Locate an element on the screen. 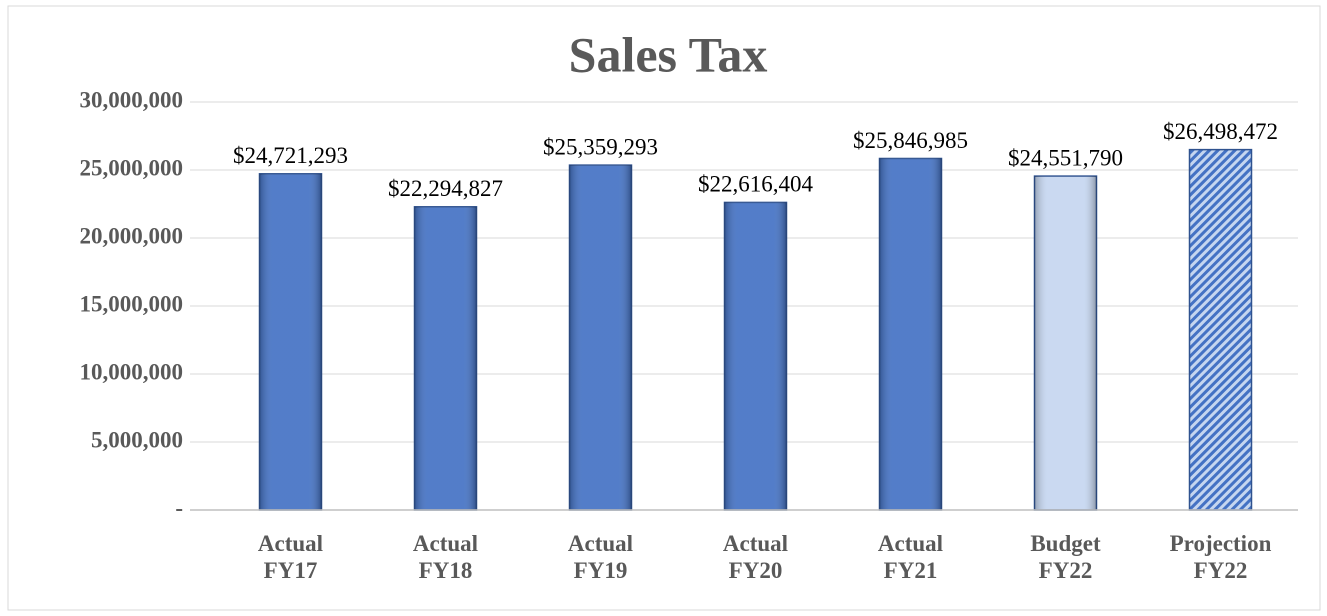  y-tick-label: 20,000,000 is located at coordinates (132, 235).